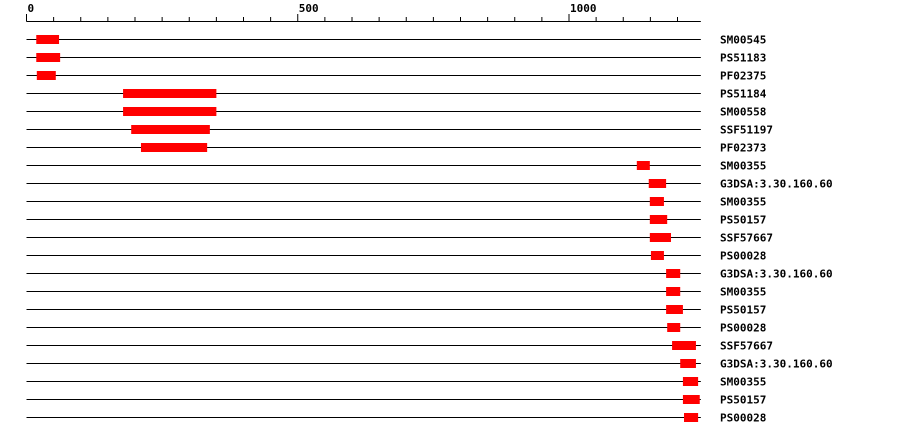 The width and height of the screenshot is (900, 436). What do you see at coordinates (309, 8) in the screenshot?
I see `tick-label: 500` at bounding box center [309, 8].